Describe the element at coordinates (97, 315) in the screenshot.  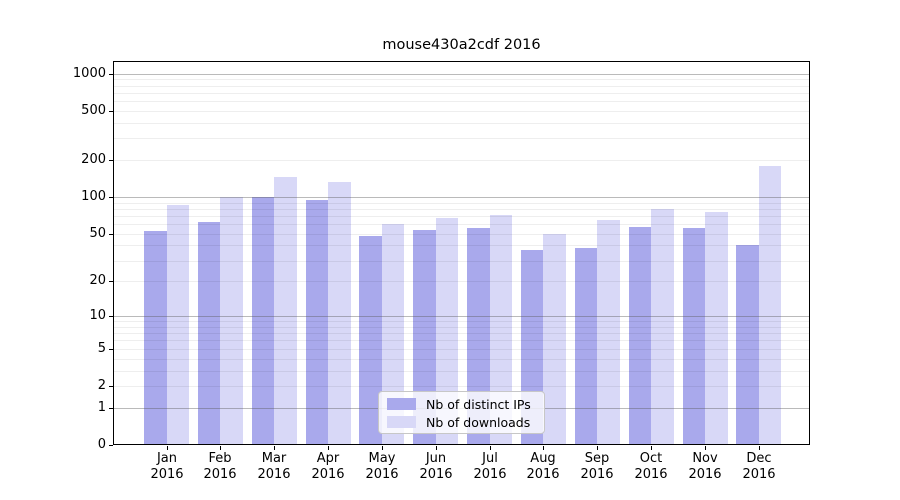
I see `y-tick-label: 10` at that location.